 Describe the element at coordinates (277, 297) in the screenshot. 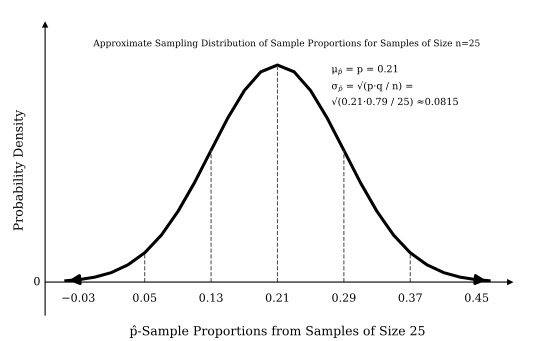

I see `x-tick-label: 0.21` at that location.